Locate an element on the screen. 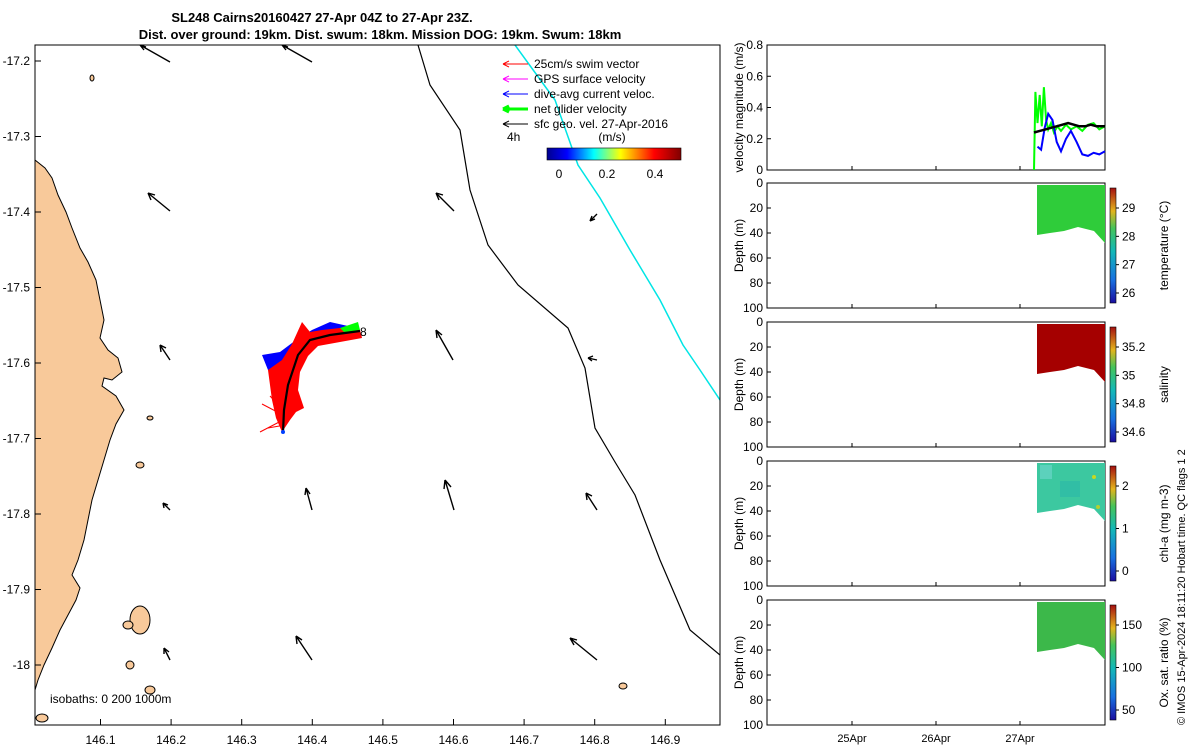 Image resolution: width=1200 pixels, height=755 pixels. panel-ylabel: velocity magnitude (m/s) is located at coordinates (739, 107).